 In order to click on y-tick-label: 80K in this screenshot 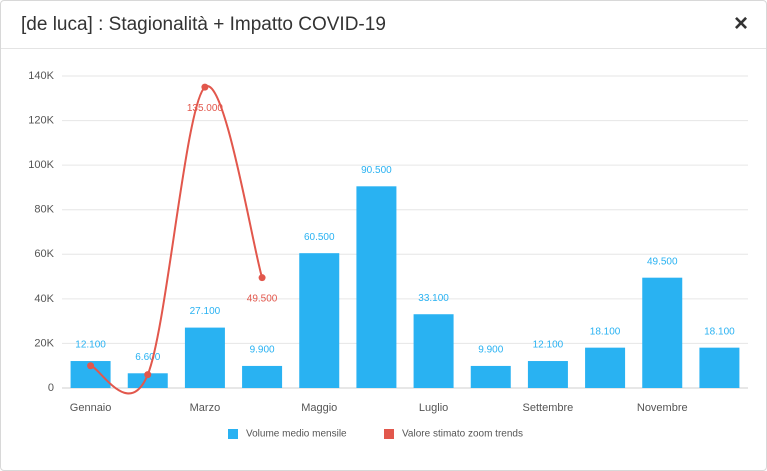, I will do `click(44, 210)`.